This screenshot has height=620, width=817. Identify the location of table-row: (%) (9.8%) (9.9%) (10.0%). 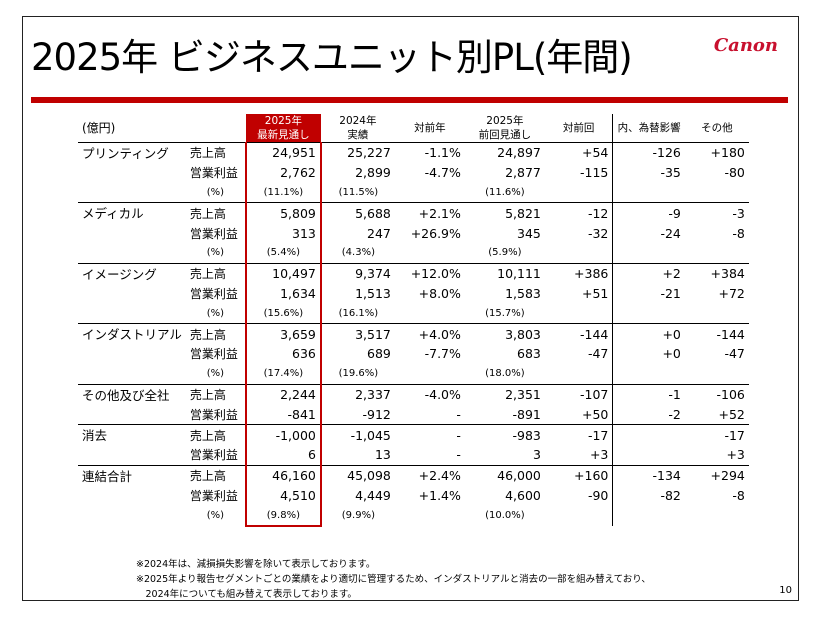
(413, 516).